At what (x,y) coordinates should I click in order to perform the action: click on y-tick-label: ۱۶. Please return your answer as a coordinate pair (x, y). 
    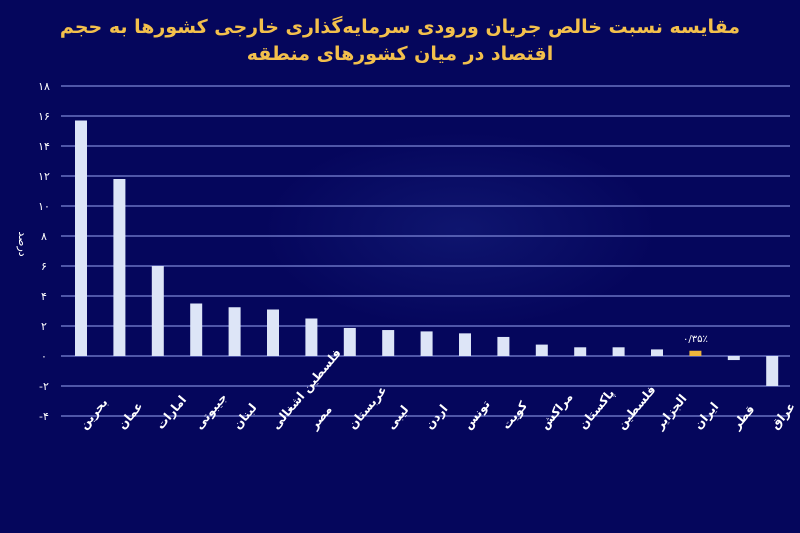
    Looking at the image, I should click on (44, 116).